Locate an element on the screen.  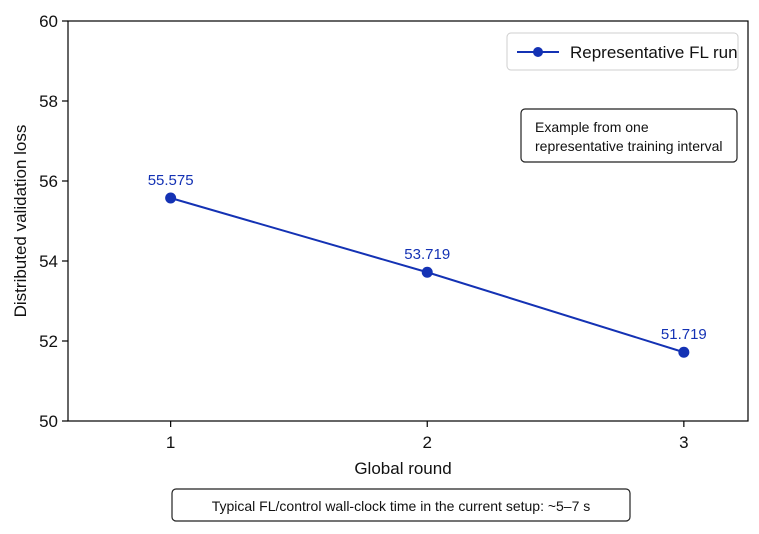
legend-box is located at coordinates (622, 51).